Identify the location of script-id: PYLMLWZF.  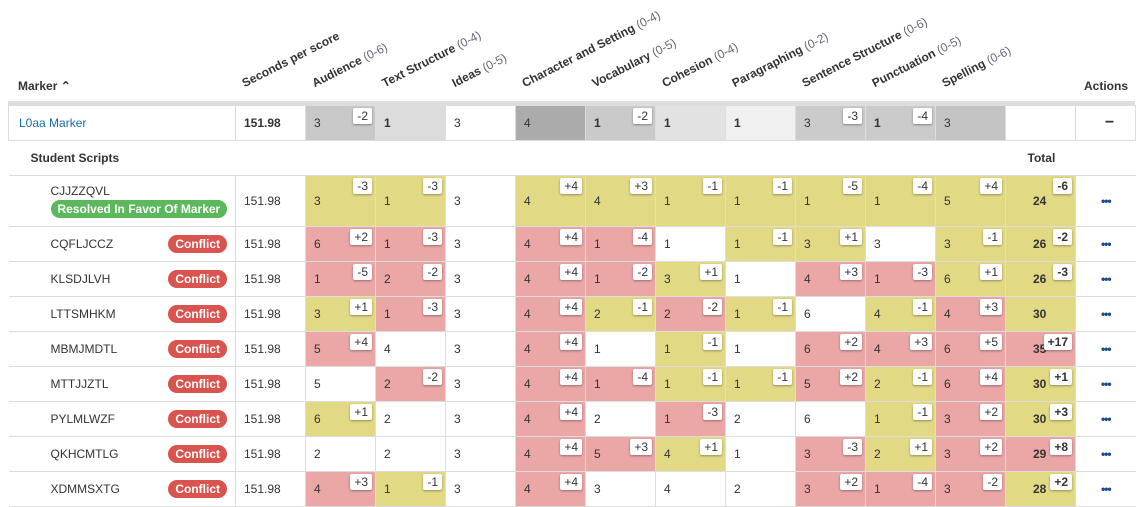
(82, 419).